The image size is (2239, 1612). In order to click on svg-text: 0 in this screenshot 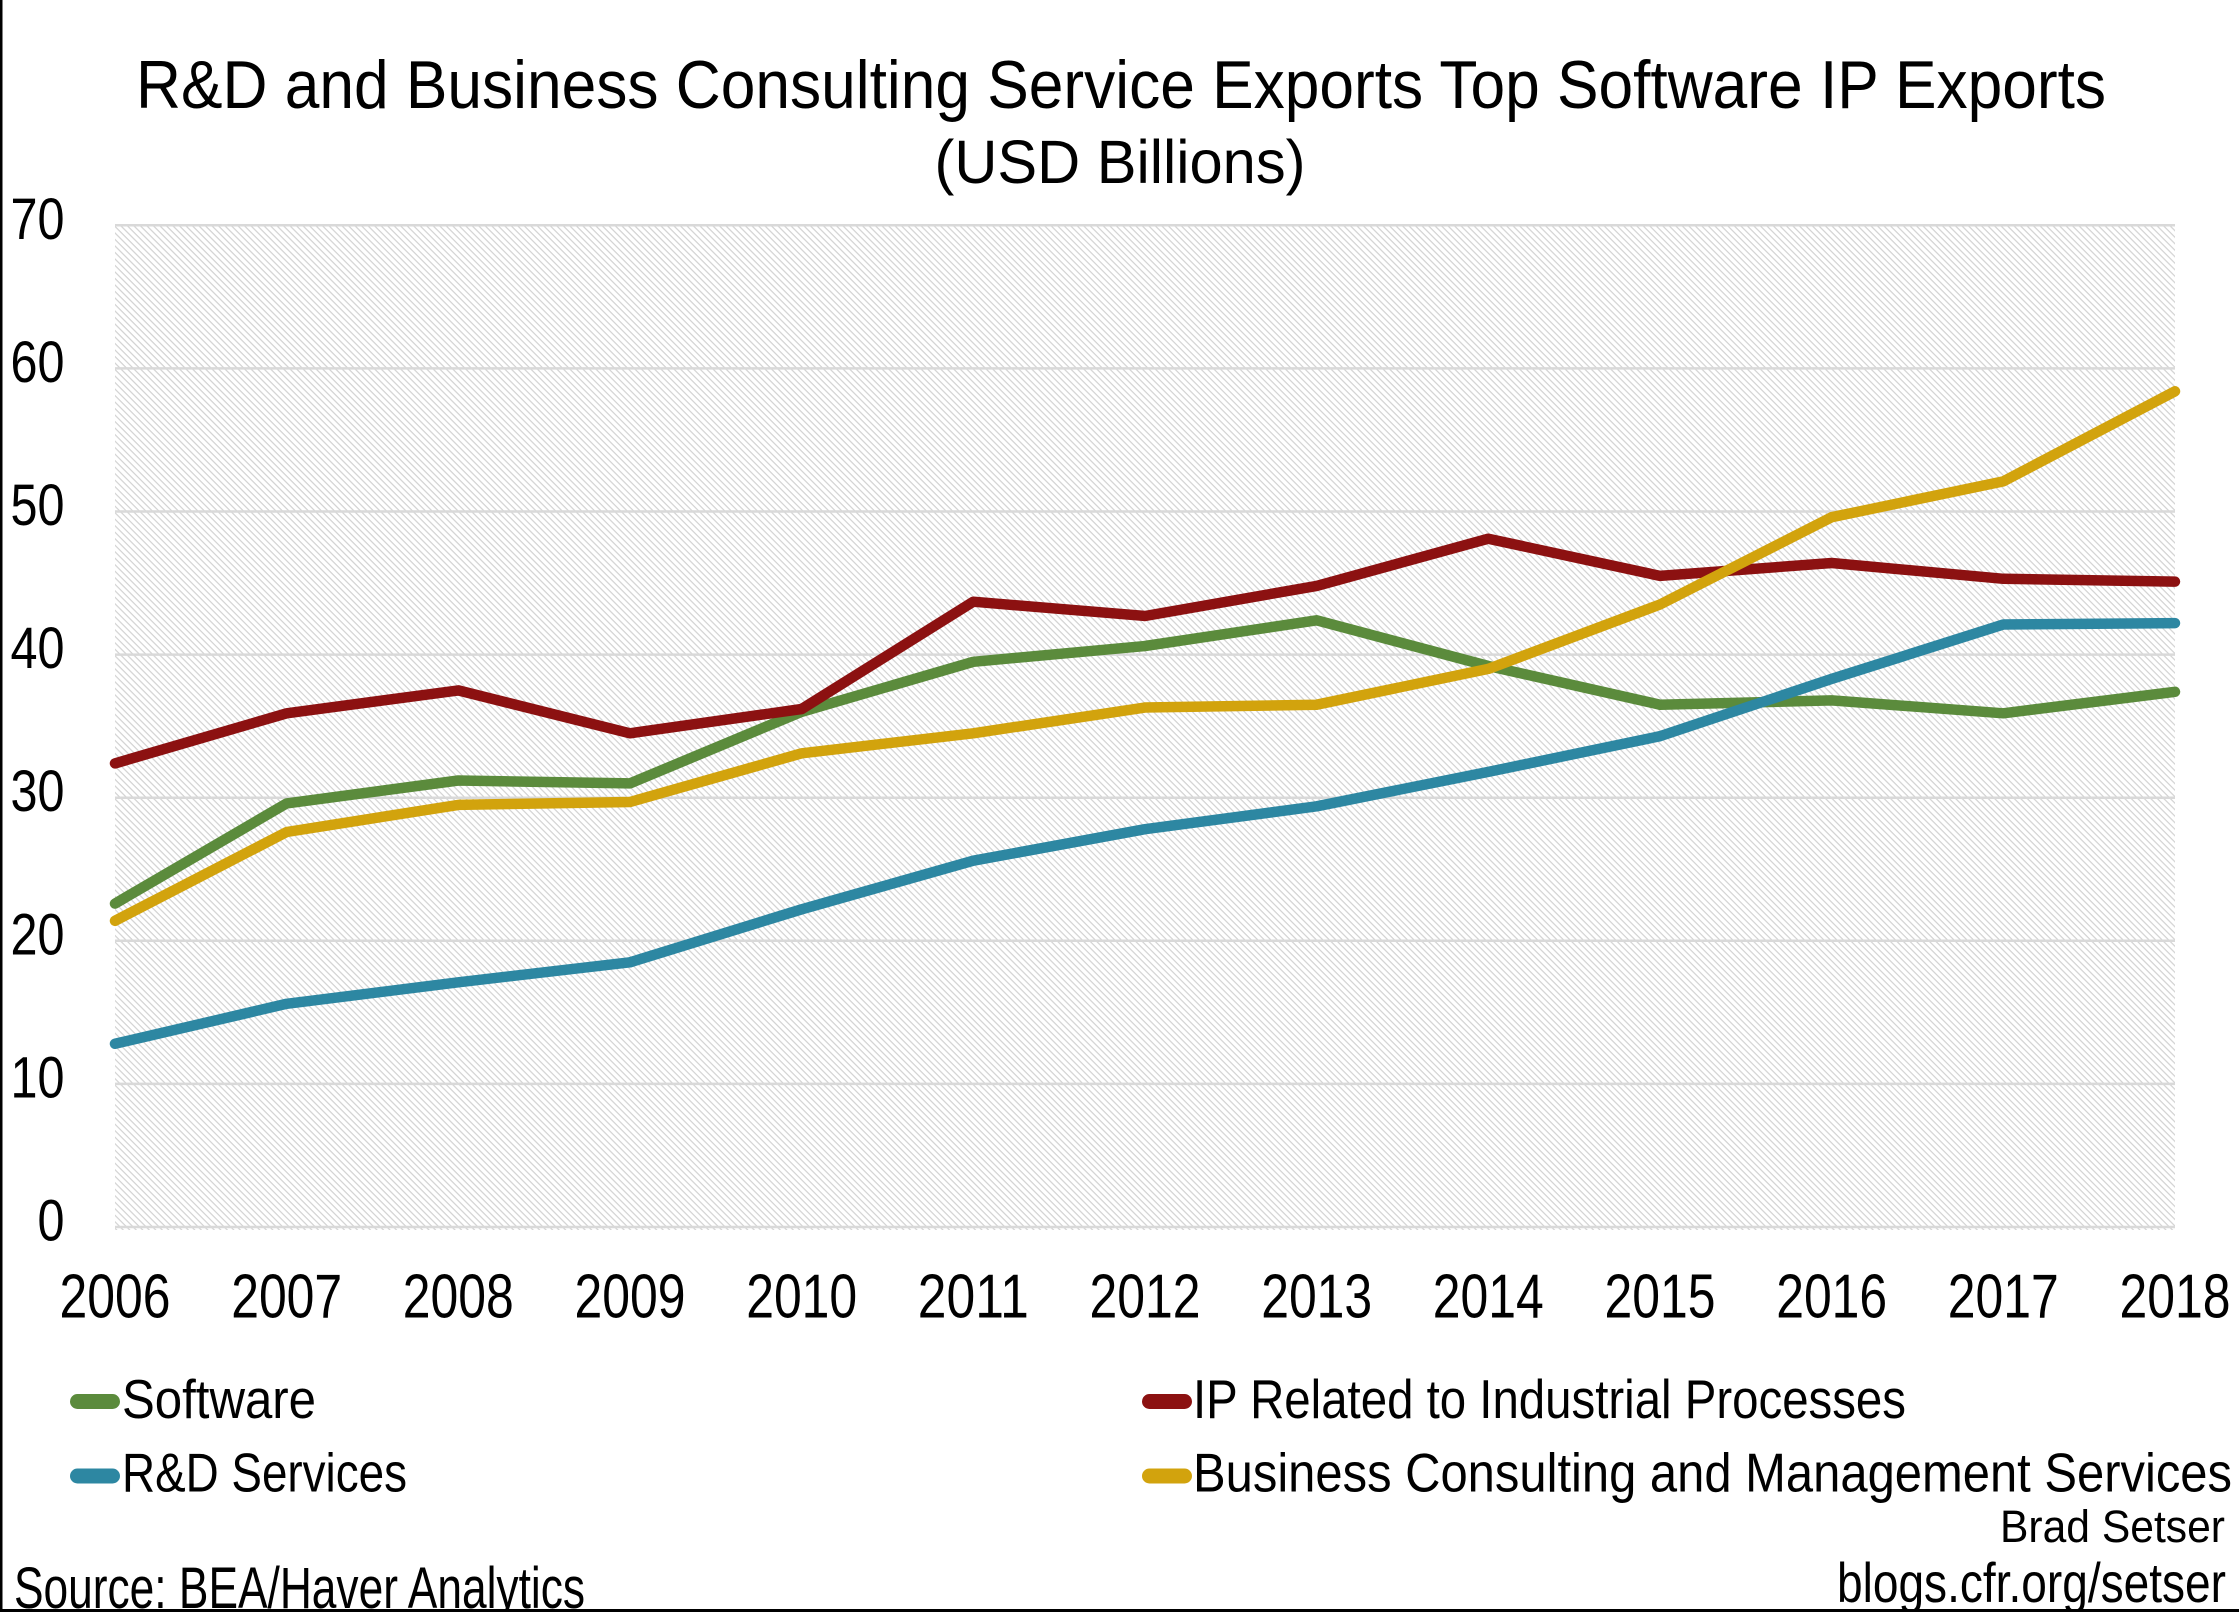, I will do `click(51, 1221)`.